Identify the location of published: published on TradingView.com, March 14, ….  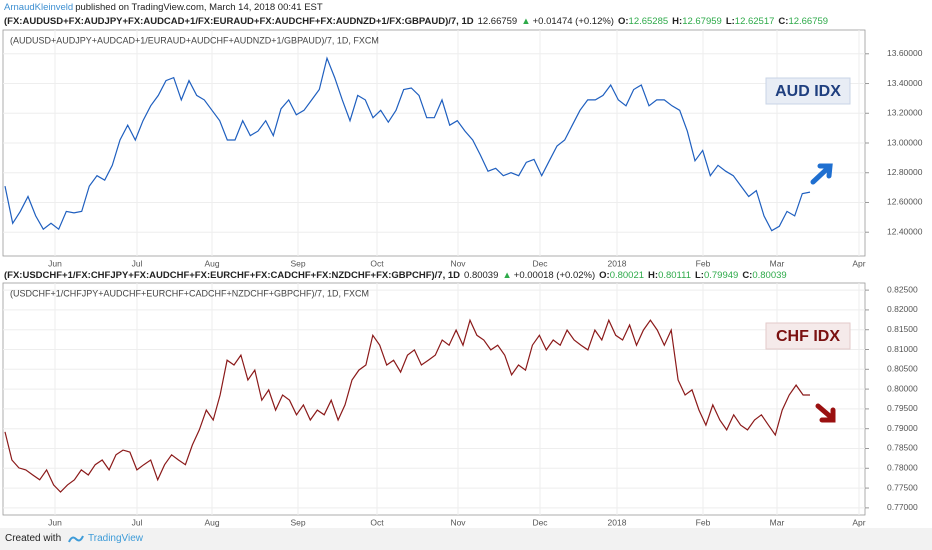
(199, 7).